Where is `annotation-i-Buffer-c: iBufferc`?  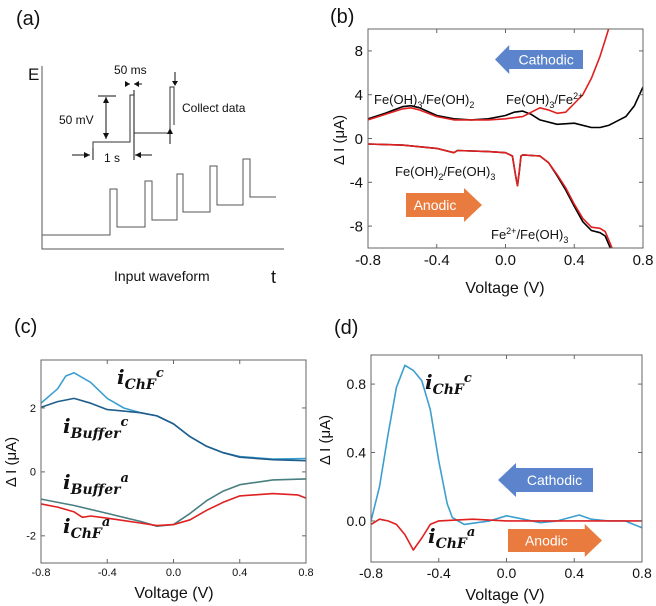
annotation-i-Buffer-c: iBufferc is located at coordinates (95, 428).